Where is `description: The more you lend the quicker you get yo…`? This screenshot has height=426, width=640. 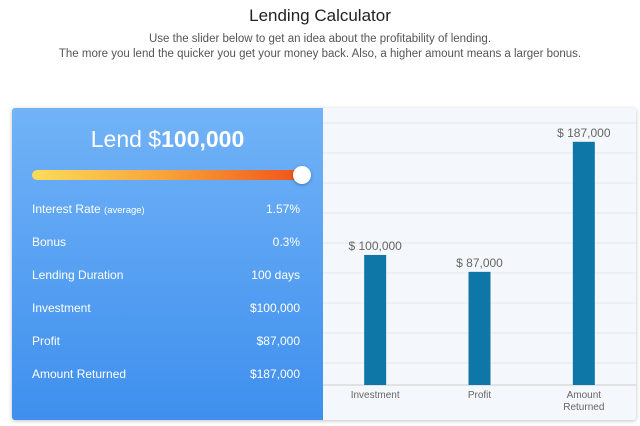
description: The more you lend the quicker you get yo… is located at coordinates (320, 54).